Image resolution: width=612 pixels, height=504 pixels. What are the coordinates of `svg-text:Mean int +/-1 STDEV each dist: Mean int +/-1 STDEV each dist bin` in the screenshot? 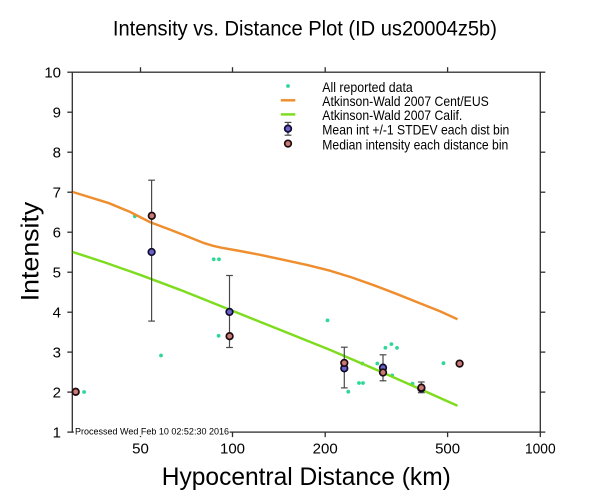 It's located at (415, 130).